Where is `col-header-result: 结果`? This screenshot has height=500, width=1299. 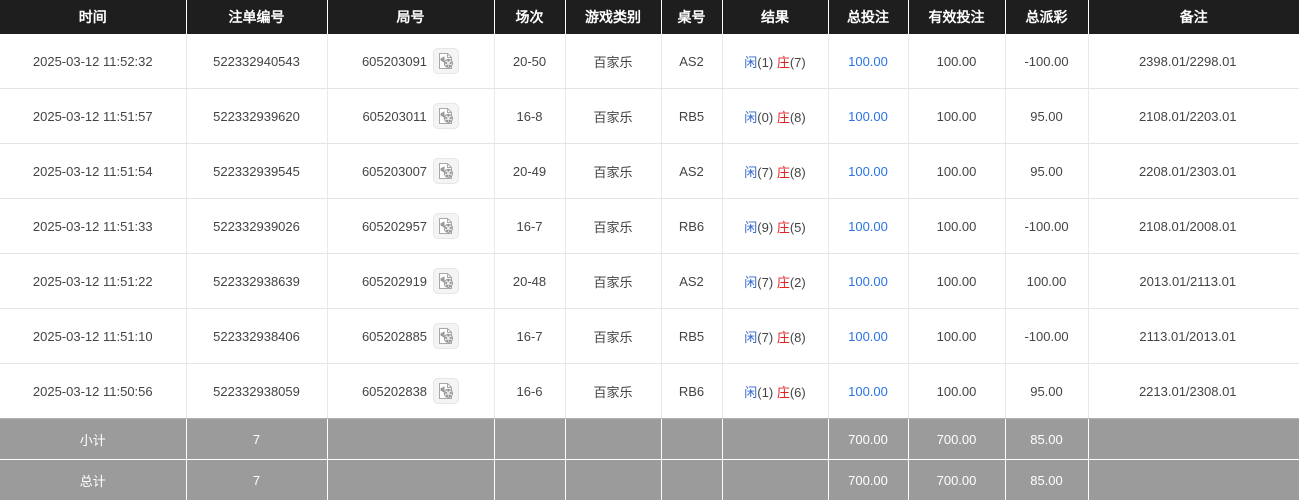 col-header-result: 结果 is located at coordinates (775, 17).